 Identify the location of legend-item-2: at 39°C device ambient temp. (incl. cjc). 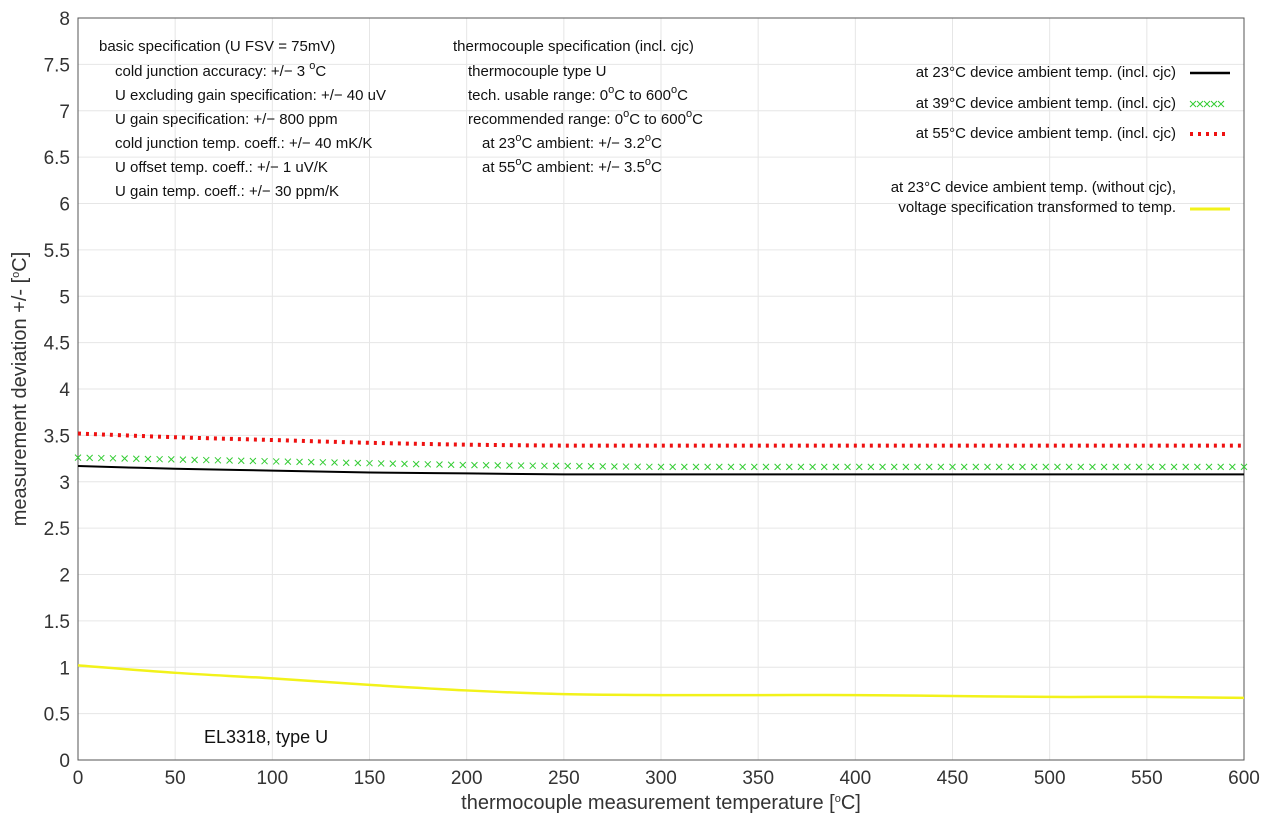
(1070, 103).